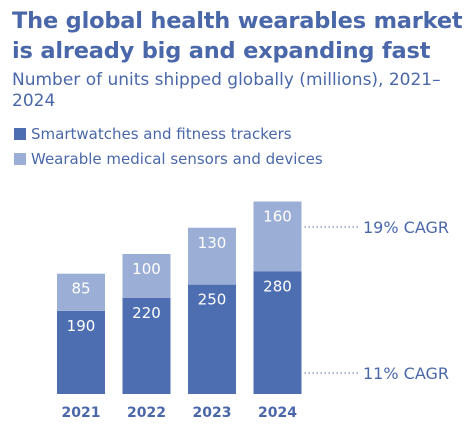 The height and width of the screenshot is (432, 476). I want to click on data-label: 190, so click(81, 326).